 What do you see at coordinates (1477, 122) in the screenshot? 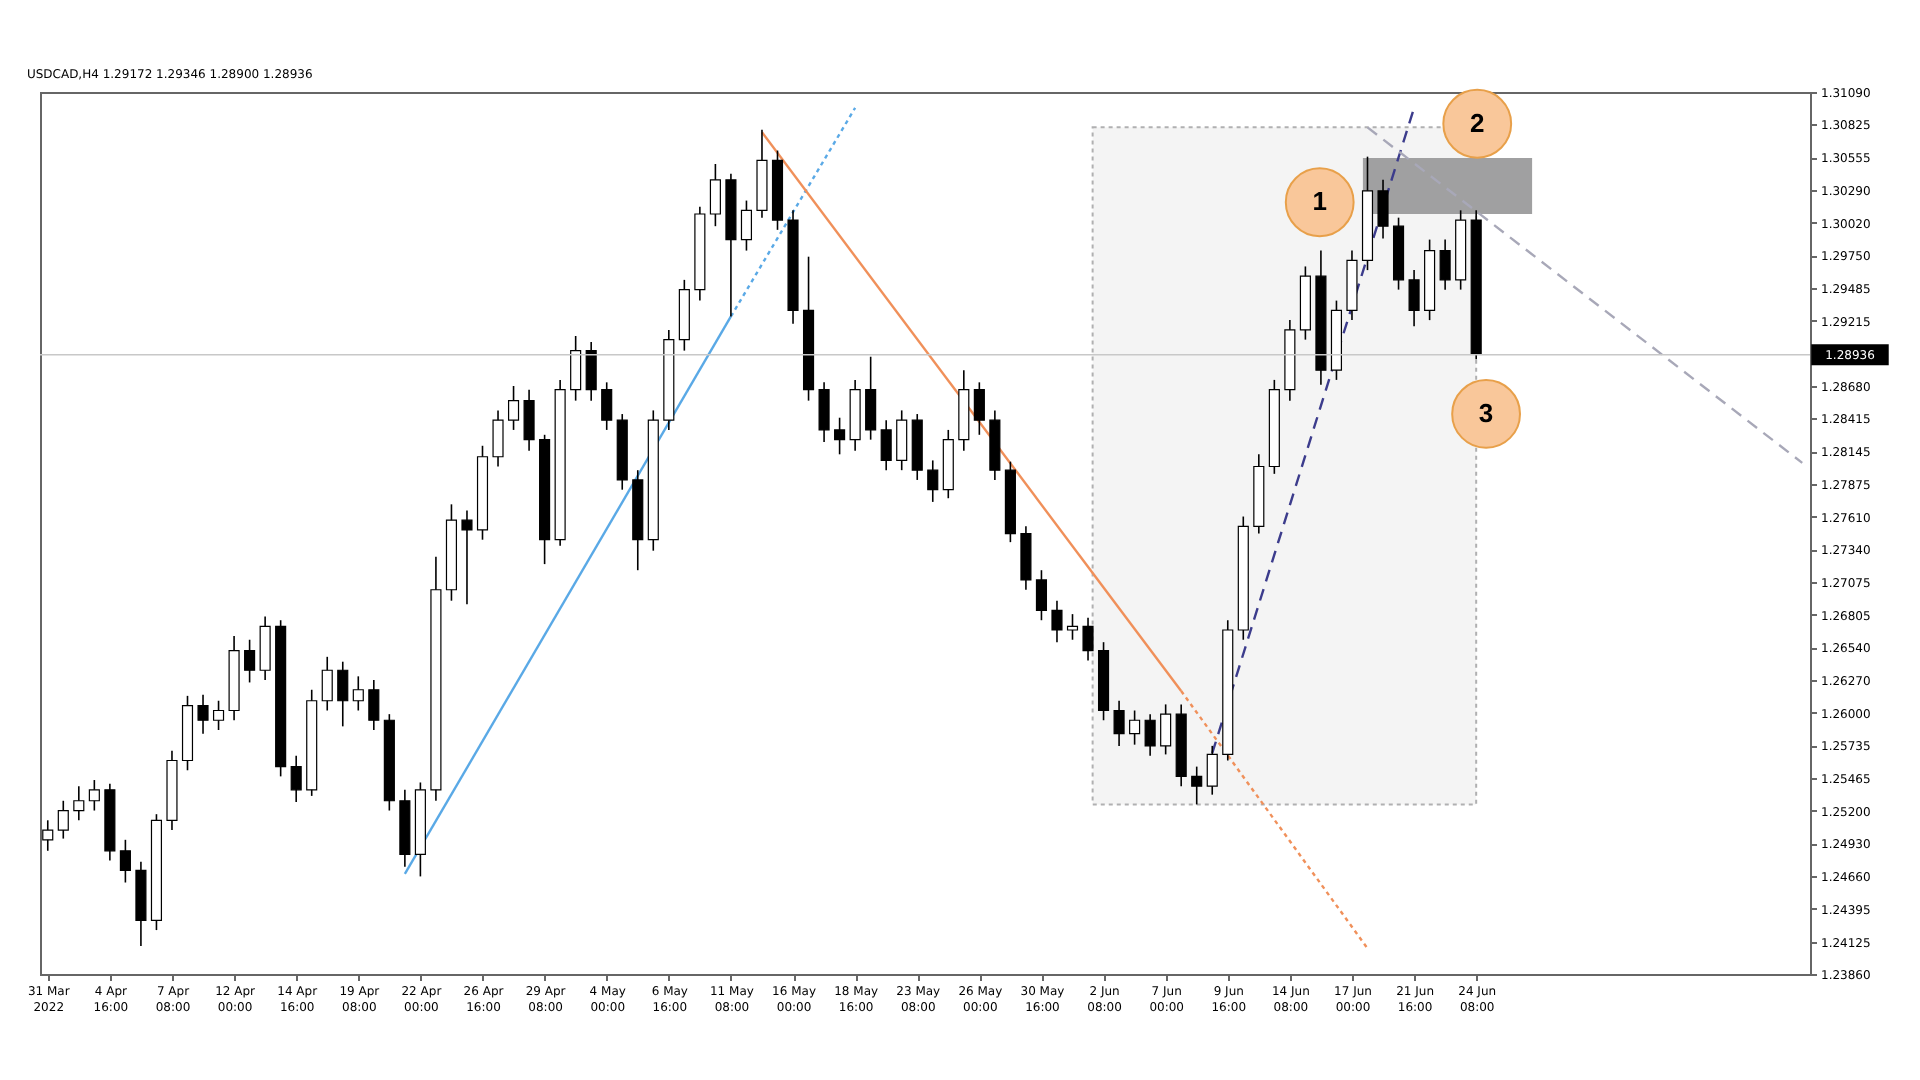
I see `annotation: 2` at bounding box center [1477, 122].